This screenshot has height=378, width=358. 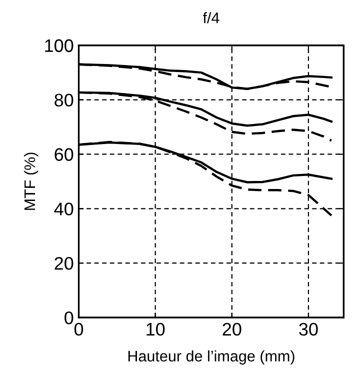 What do you see at coordinates (64, 100) in the screenshot?
I see `y-tick-label: 80` at bounding box center [64, 100].